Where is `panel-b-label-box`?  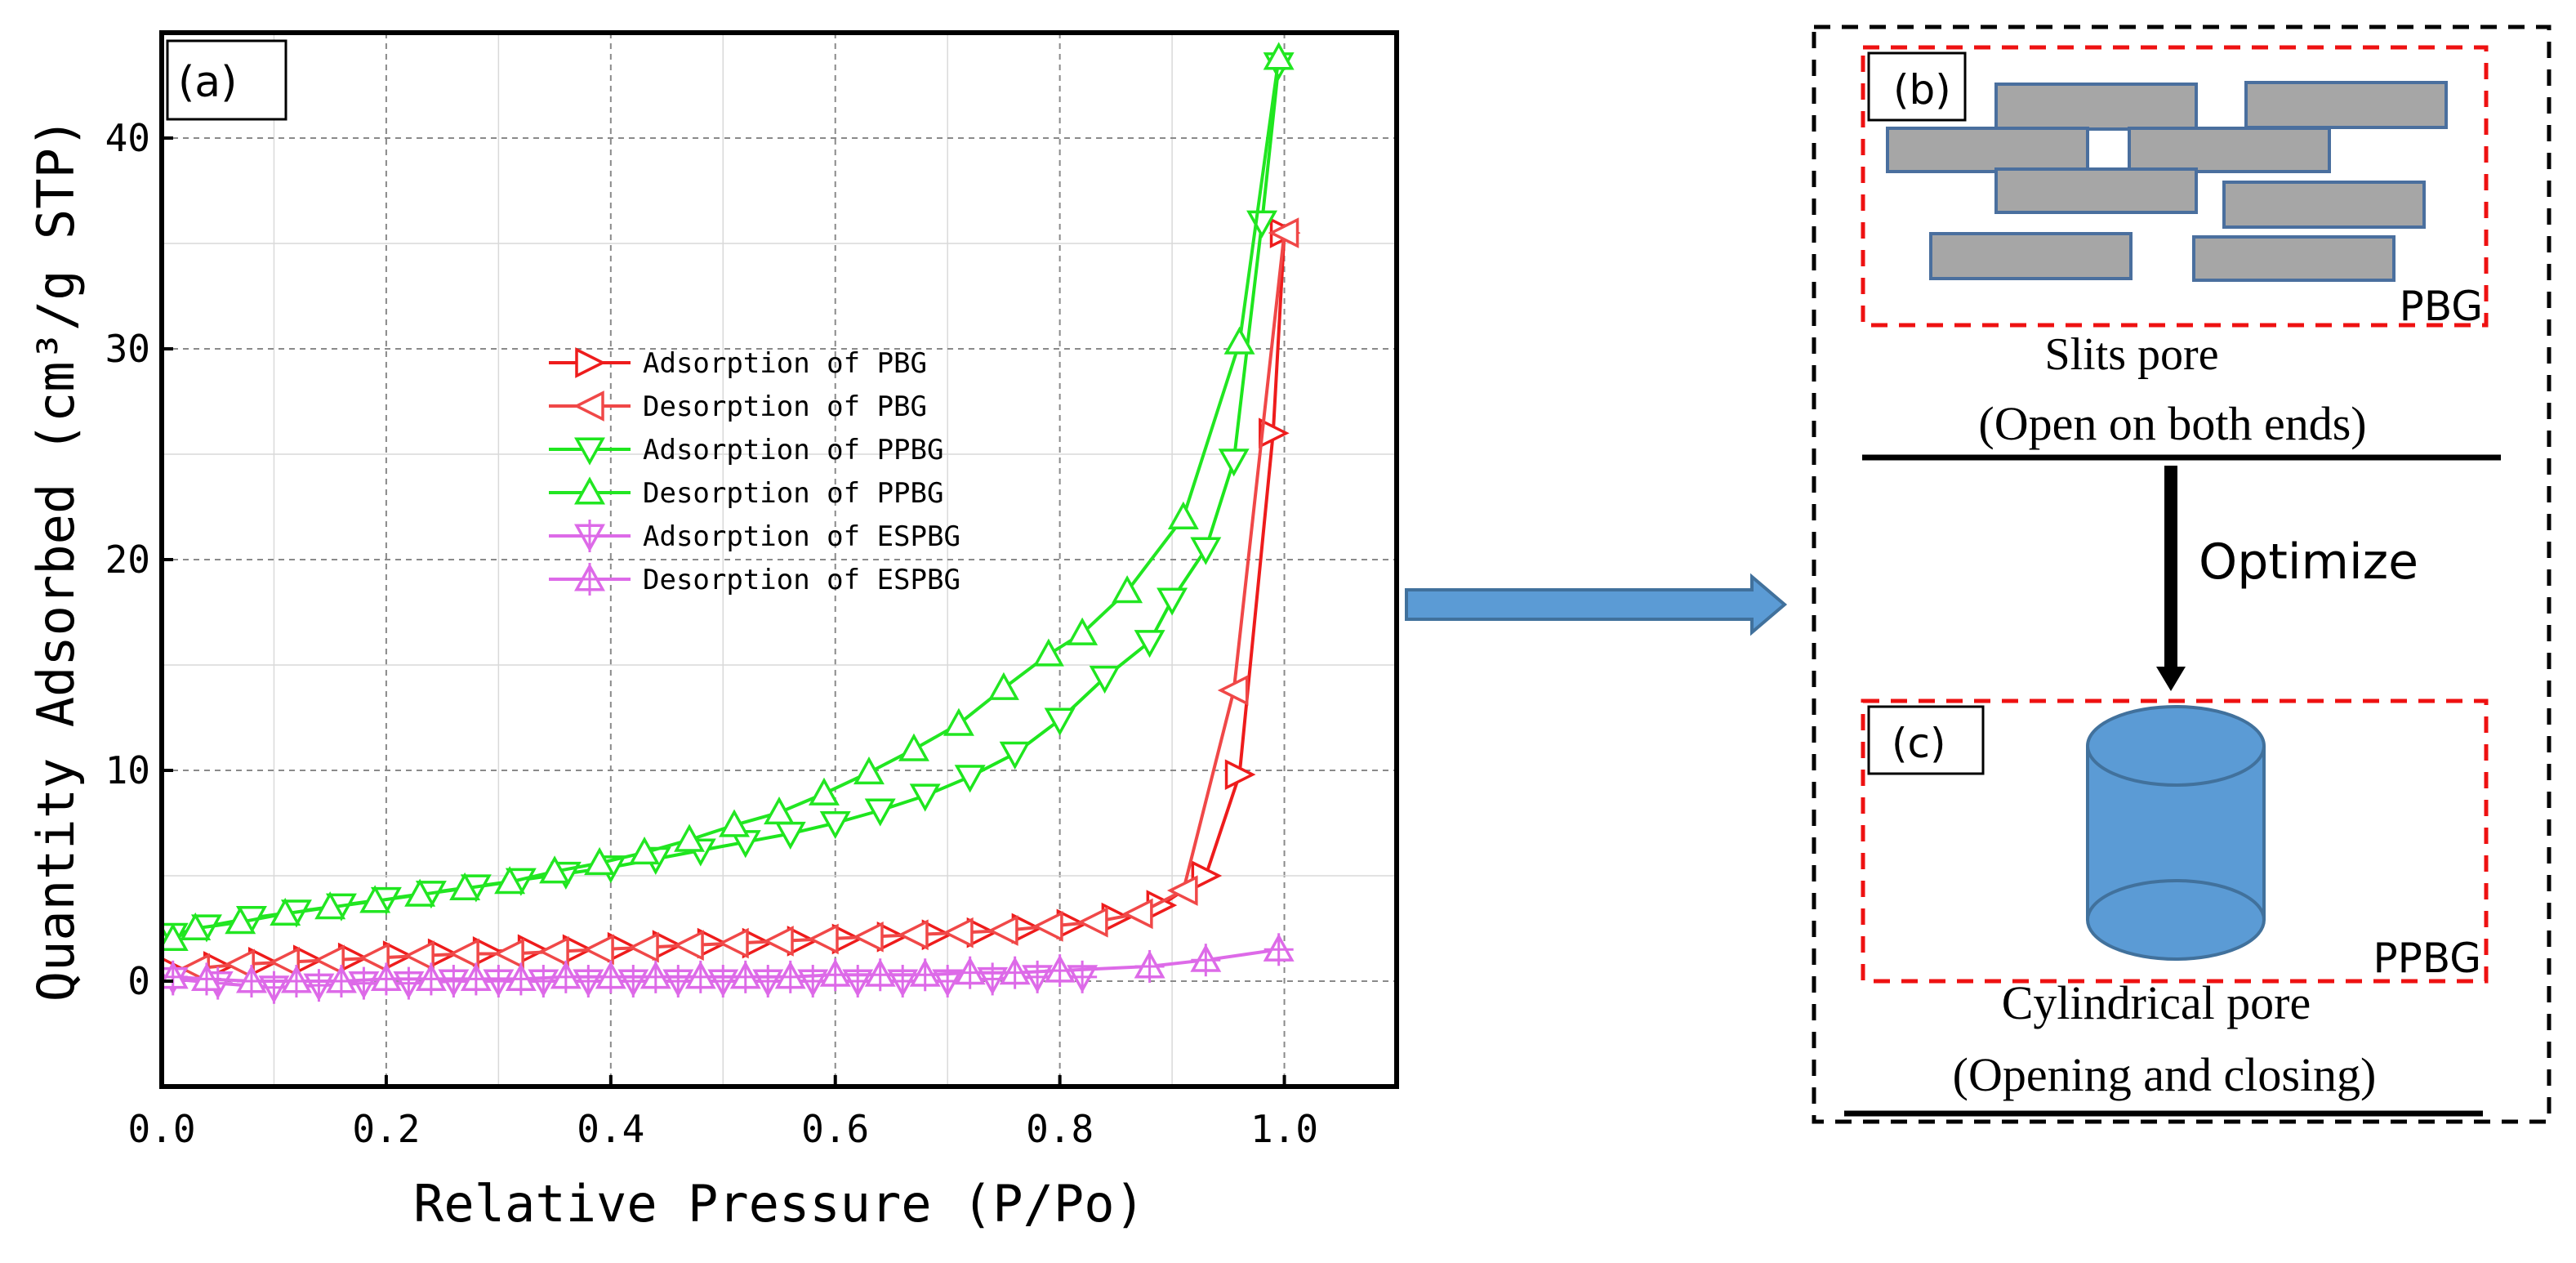
panel-b-label-box is located at coordinates (1917, 86).